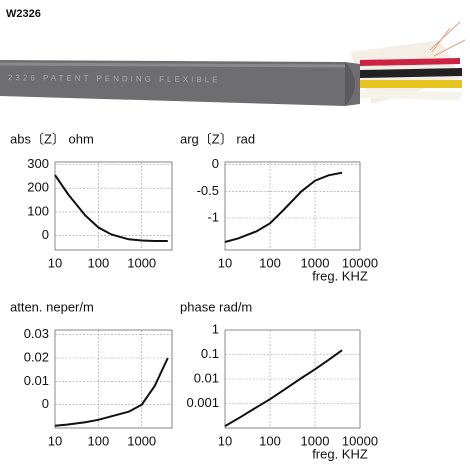 This screenshot has height=470, width=470. What do you see at coordinates (36, 356) in the screenshot?
I see `y-tick-label: 0.02` at bounding box center [36, 356].